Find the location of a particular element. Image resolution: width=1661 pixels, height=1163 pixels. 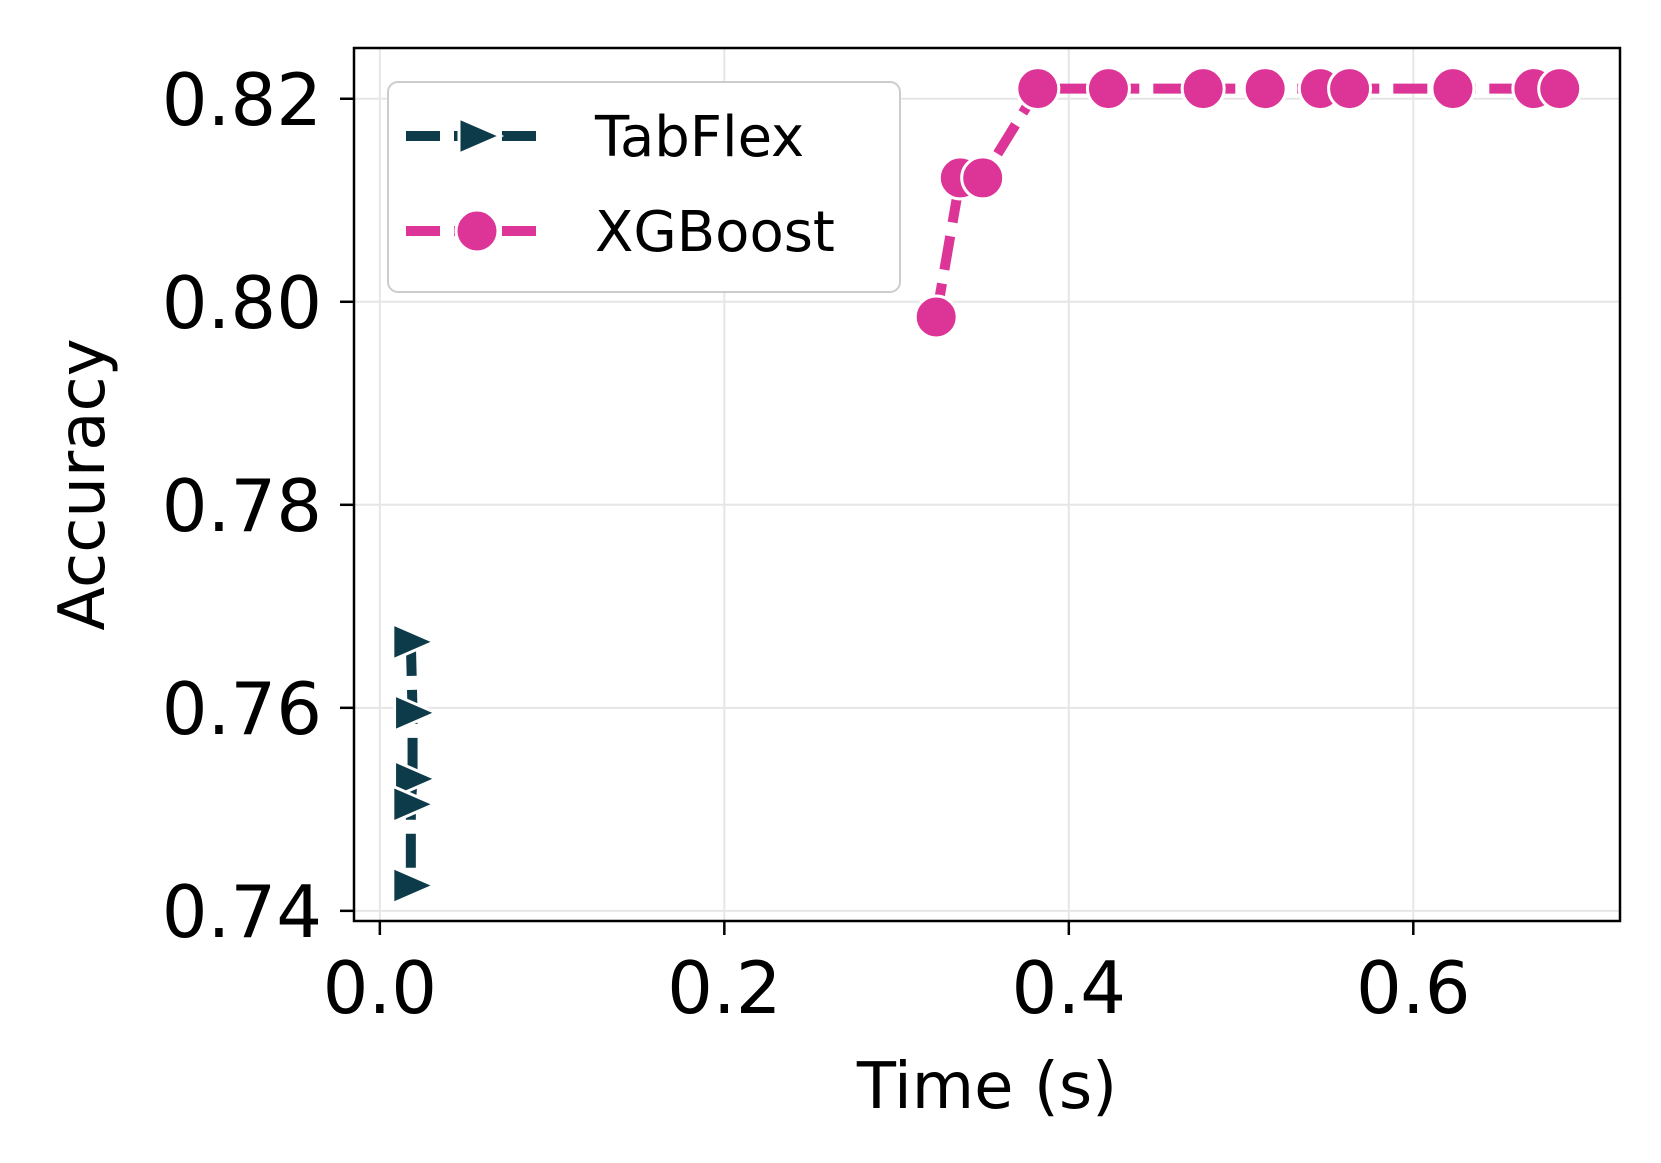

series-xgboost is located at coordinates (1248, 203).